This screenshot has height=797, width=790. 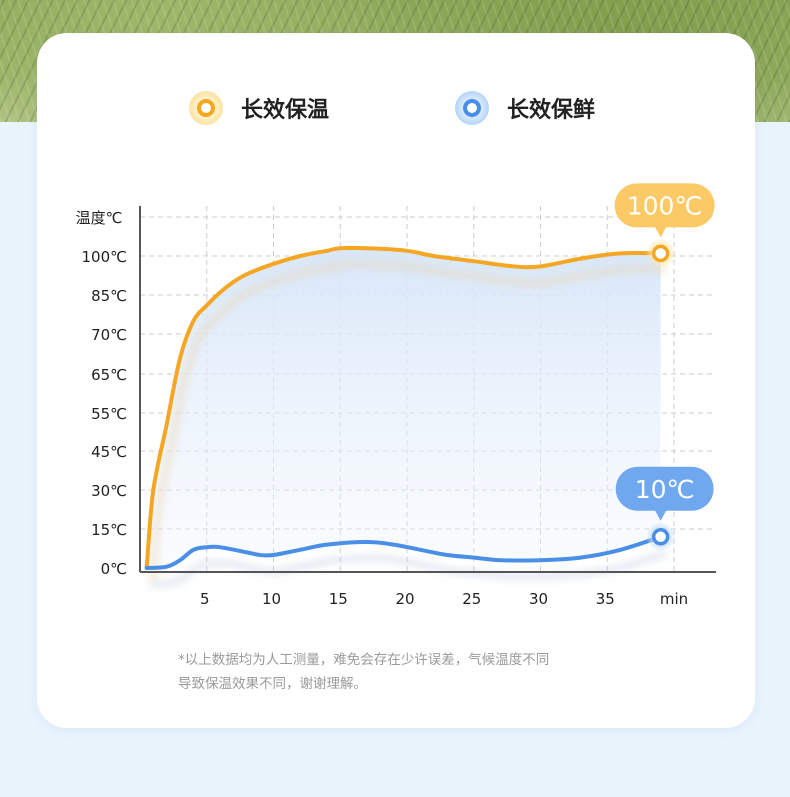 I want to click on y-tick-label-6: 30℃, so click(x=109, y=491).